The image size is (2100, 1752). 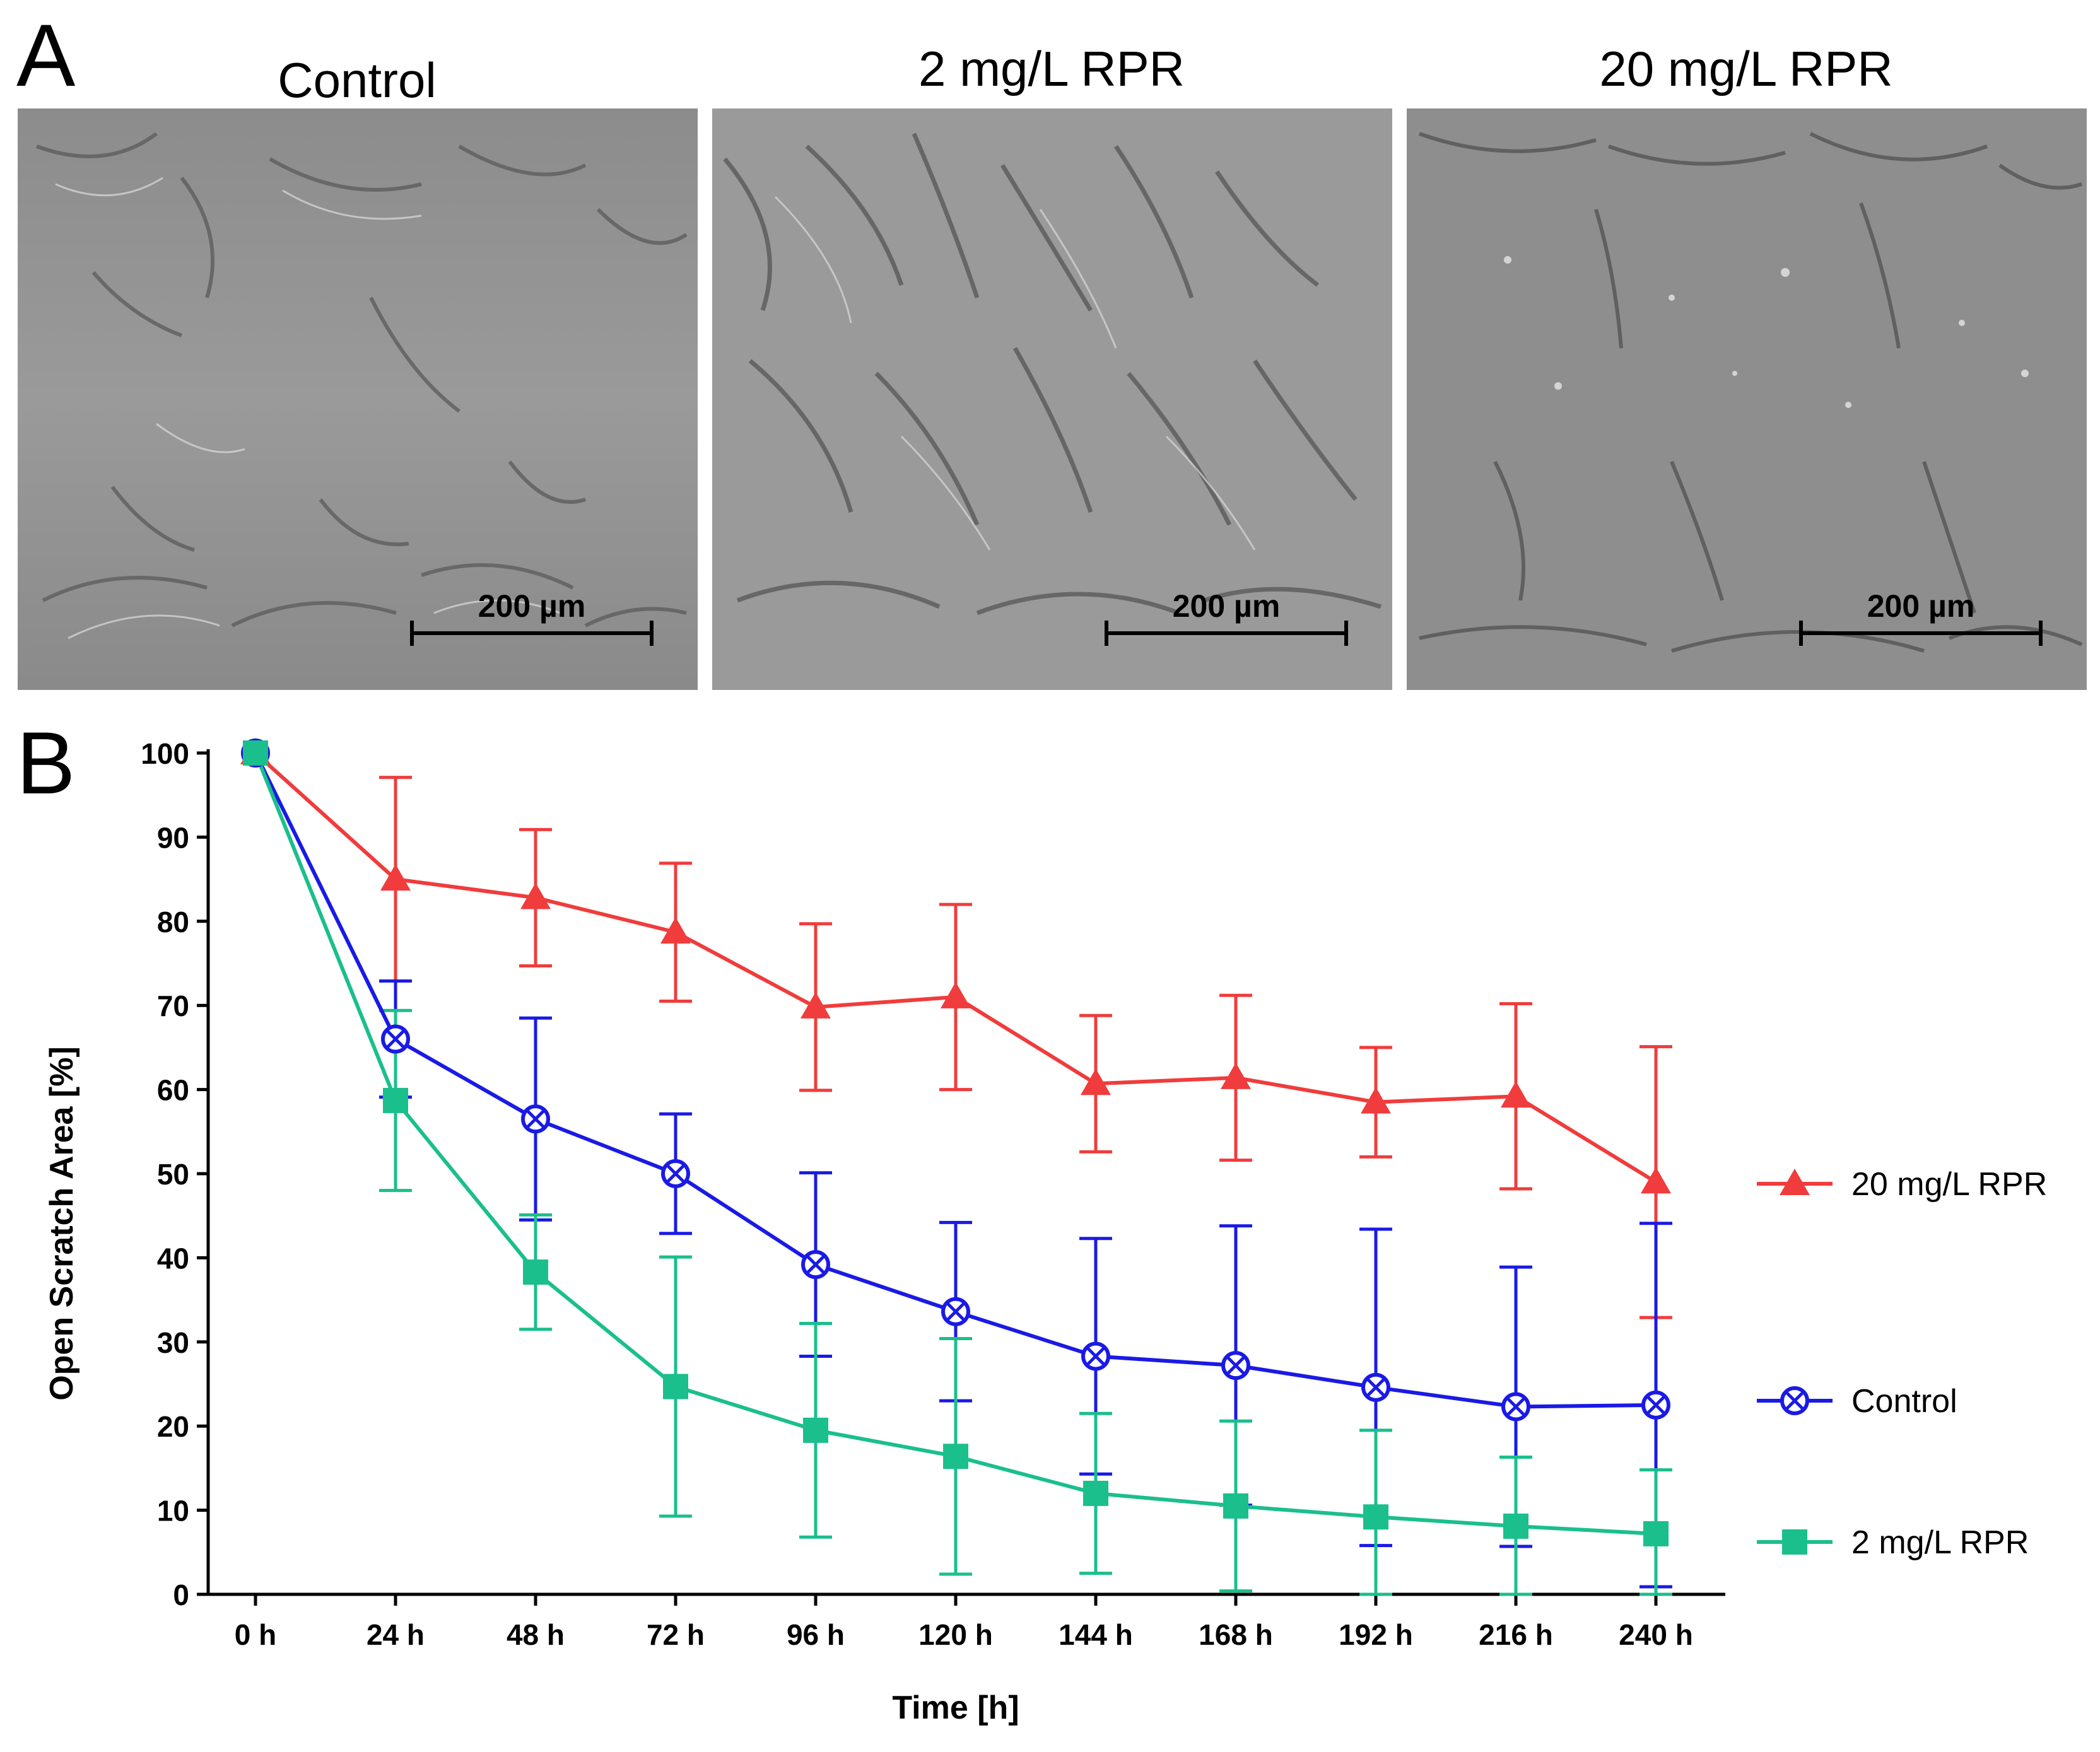 What do you see at coordinates (173, 1258) in the screenshot?
I see `y-tick-label: 40` at bounding box center [173, 1258].